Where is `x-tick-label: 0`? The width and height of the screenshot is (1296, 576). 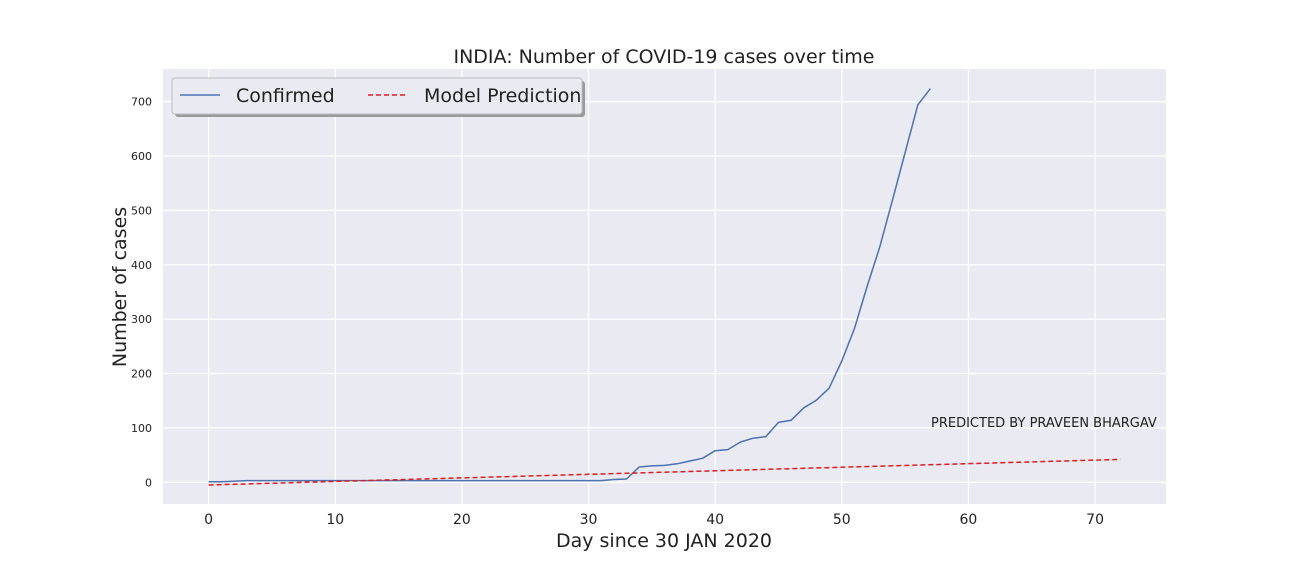
x-tick-label: 0 is located at coordinates (208, 520).